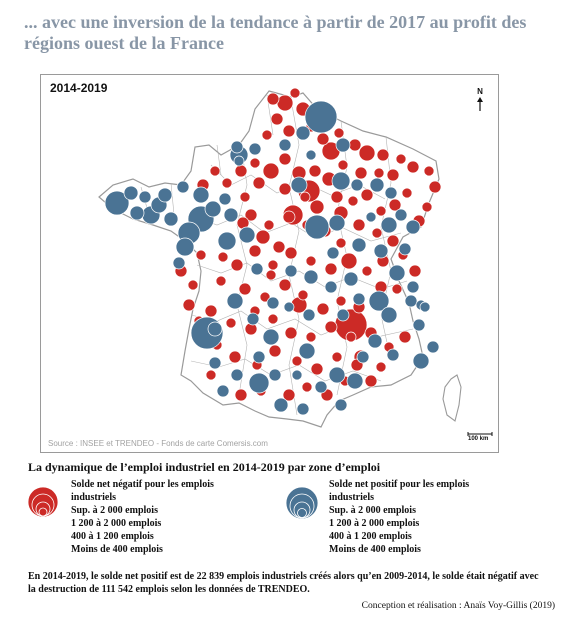 This screenshot has width=567, height=627. Describe the element at coordinates (116, 523) in the screenshot. I see `legend-negative-class: 1 200 à 2 000 emplois` at that location.